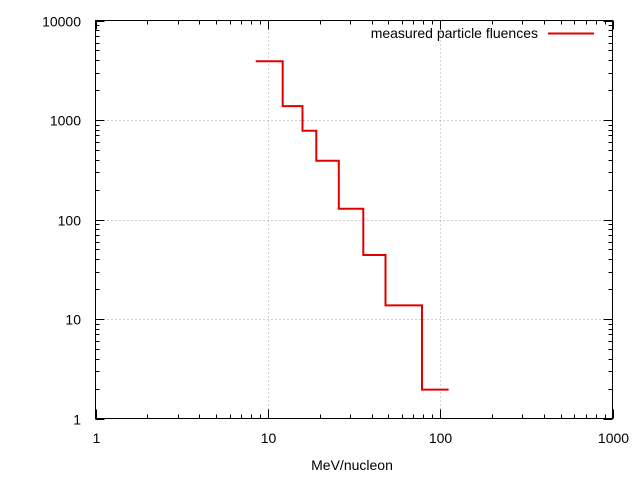 The width and height of the screenshot is (640, 480). What do you see at coordinates (61, 22) in the screenshot?
I see `y-tick-label: 10000` at bounding box center [61, 22].